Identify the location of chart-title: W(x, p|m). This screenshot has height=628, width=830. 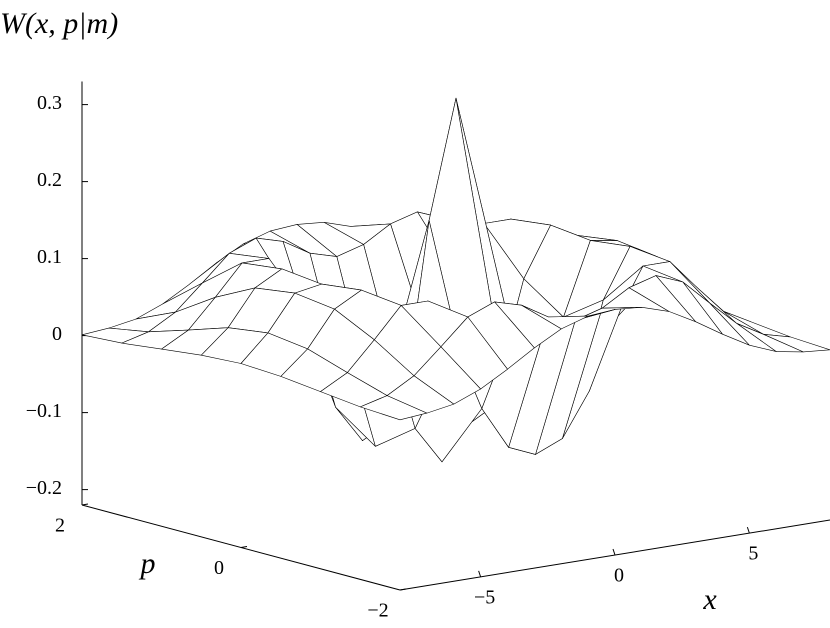
(59, 23).